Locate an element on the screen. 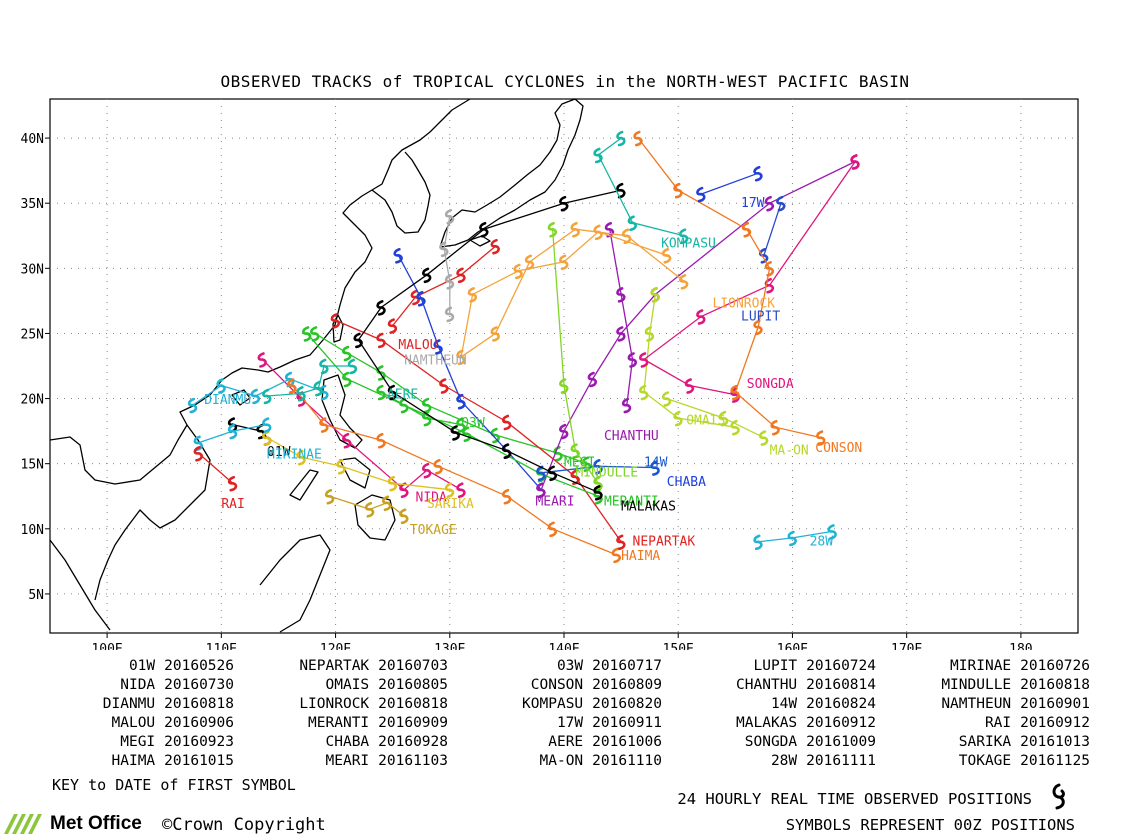 The image size is (1130, 840). footer-line-2: SYMBOLS REPRESENT 00Z POSITIONS is located at coordinates (930, 825).